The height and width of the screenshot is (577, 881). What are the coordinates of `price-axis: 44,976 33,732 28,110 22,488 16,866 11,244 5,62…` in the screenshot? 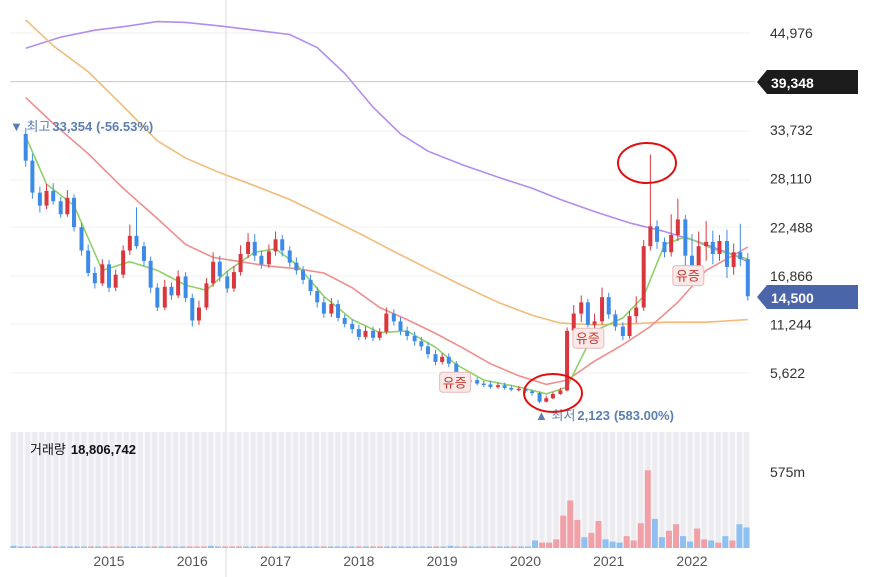 It's located at (791, 203).